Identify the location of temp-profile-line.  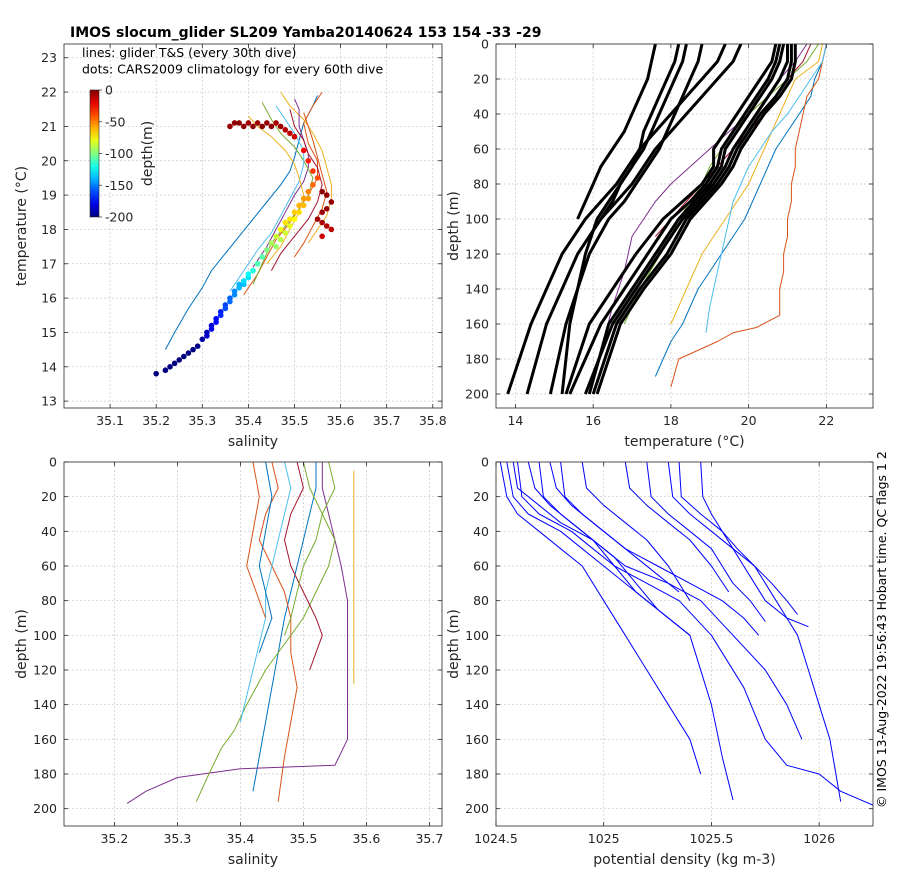
(746, 184).